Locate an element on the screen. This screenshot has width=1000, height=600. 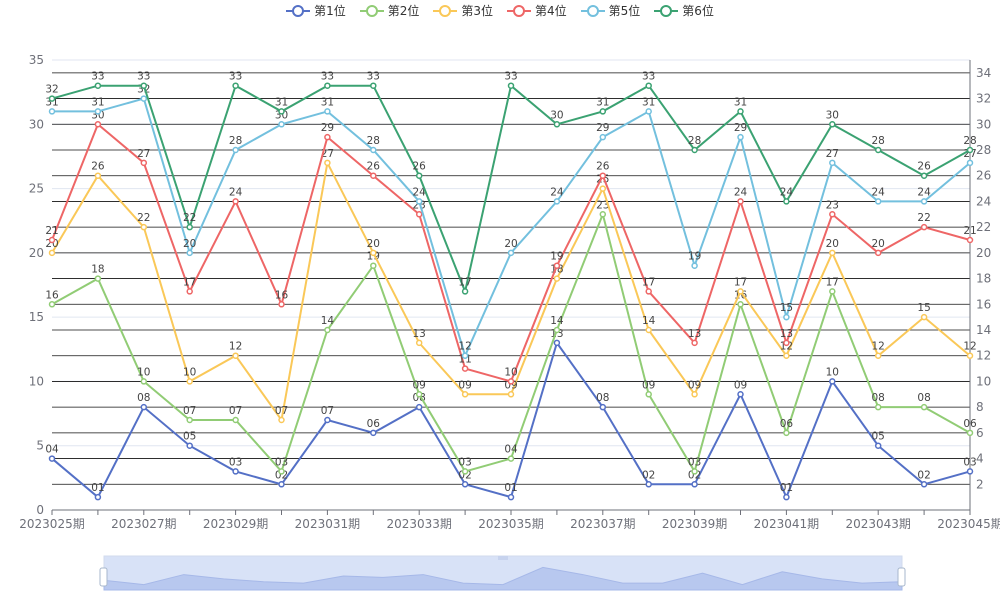
zoom-handle-right is located at coordinates (901, 577).